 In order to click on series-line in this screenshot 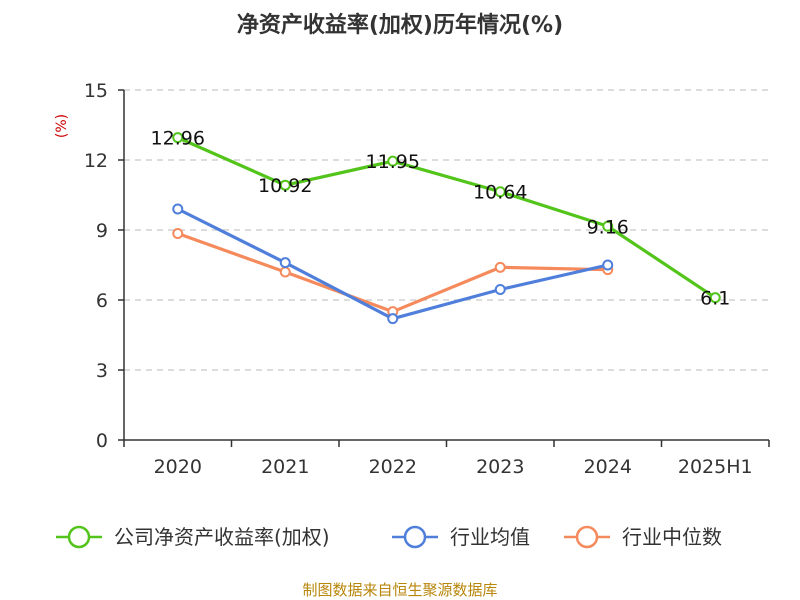, I will do `click(393, 264)`.